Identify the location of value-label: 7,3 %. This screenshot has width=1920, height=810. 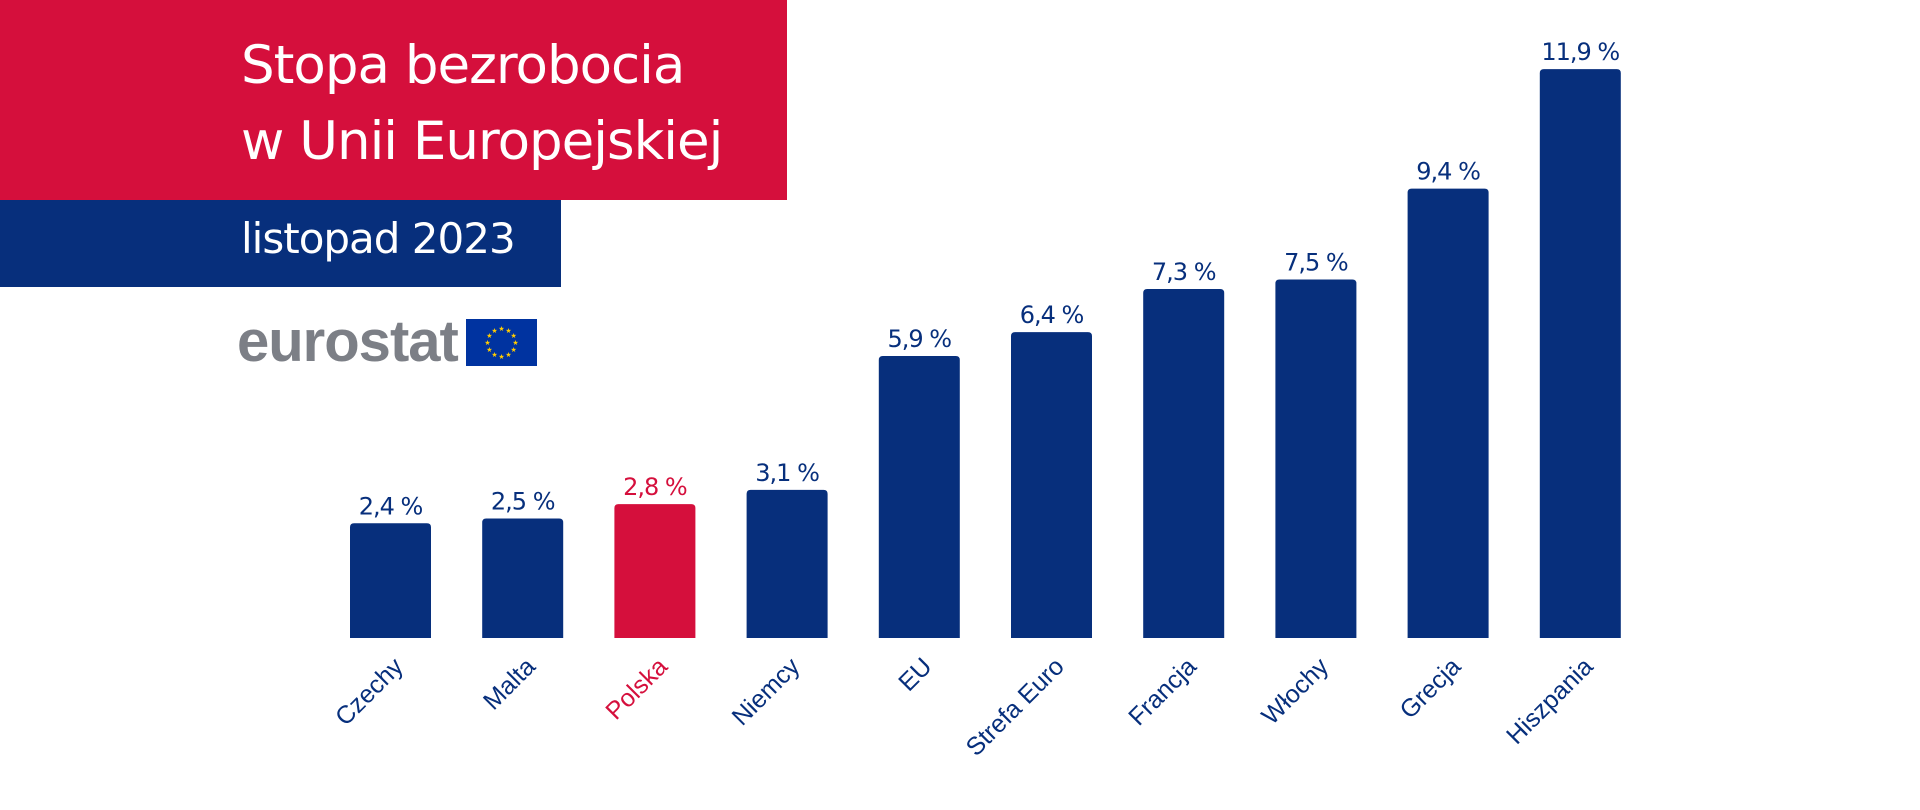
(1184, 272).